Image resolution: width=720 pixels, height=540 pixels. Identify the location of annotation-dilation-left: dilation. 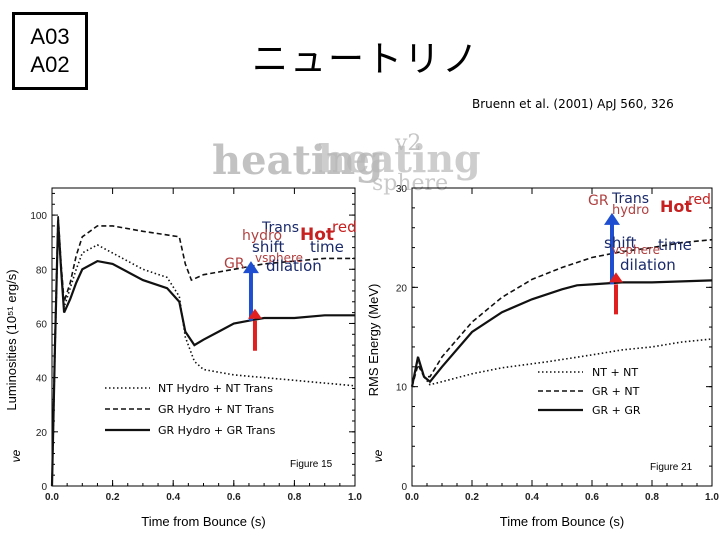
(294, 266).